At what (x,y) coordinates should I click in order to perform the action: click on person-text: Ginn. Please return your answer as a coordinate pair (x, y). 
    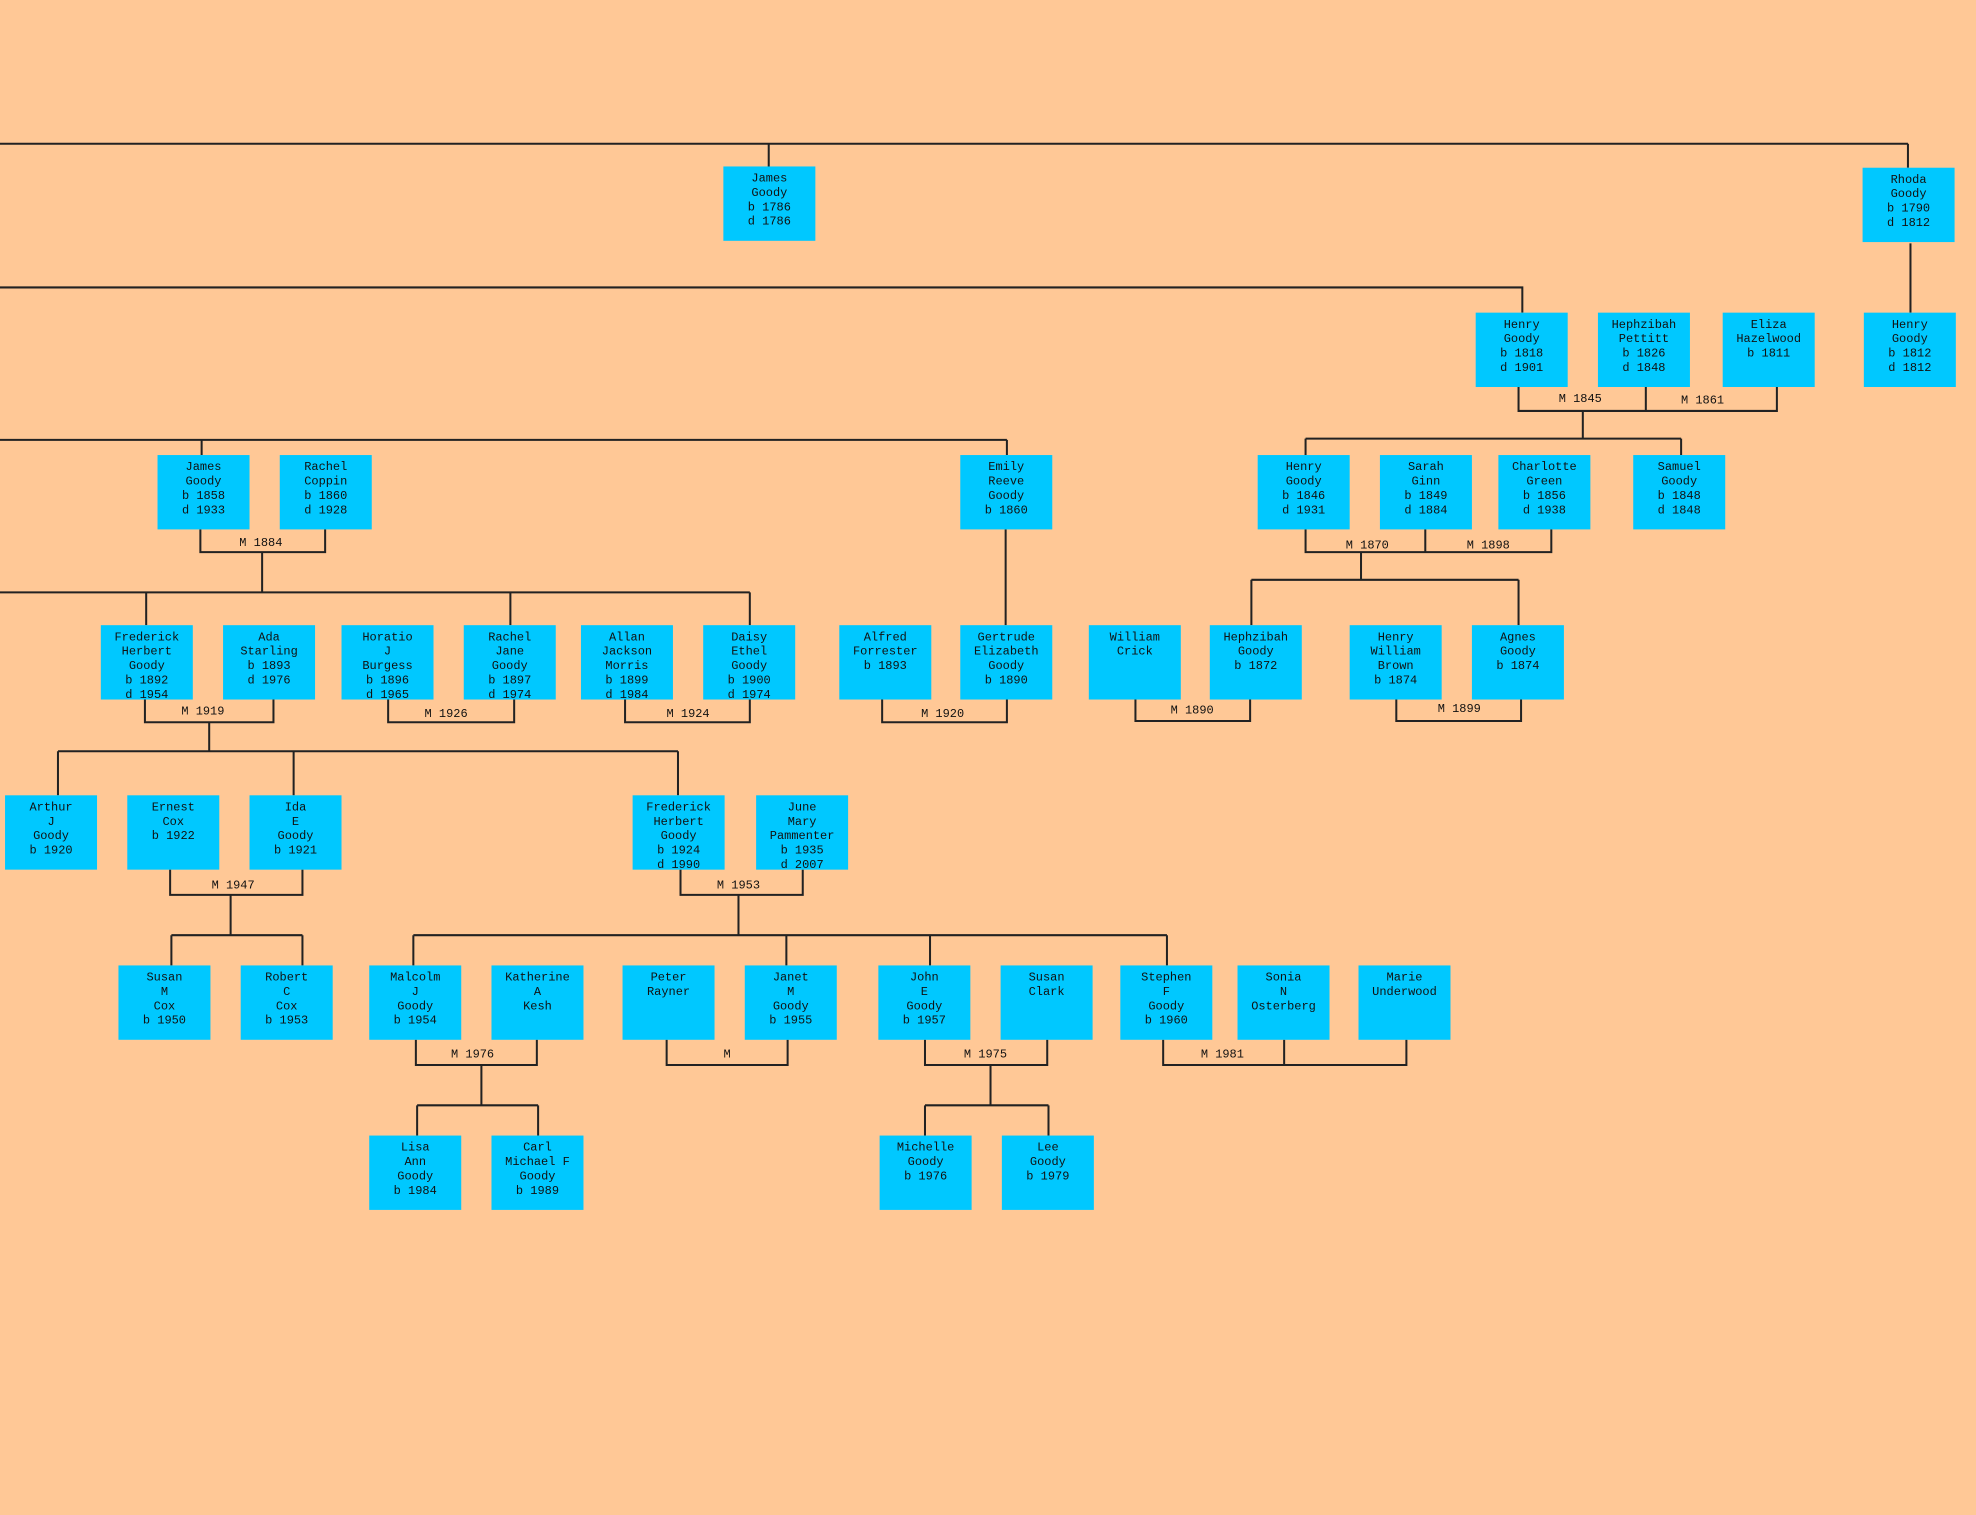
    Looking at the image, I should click on (1426, 482).